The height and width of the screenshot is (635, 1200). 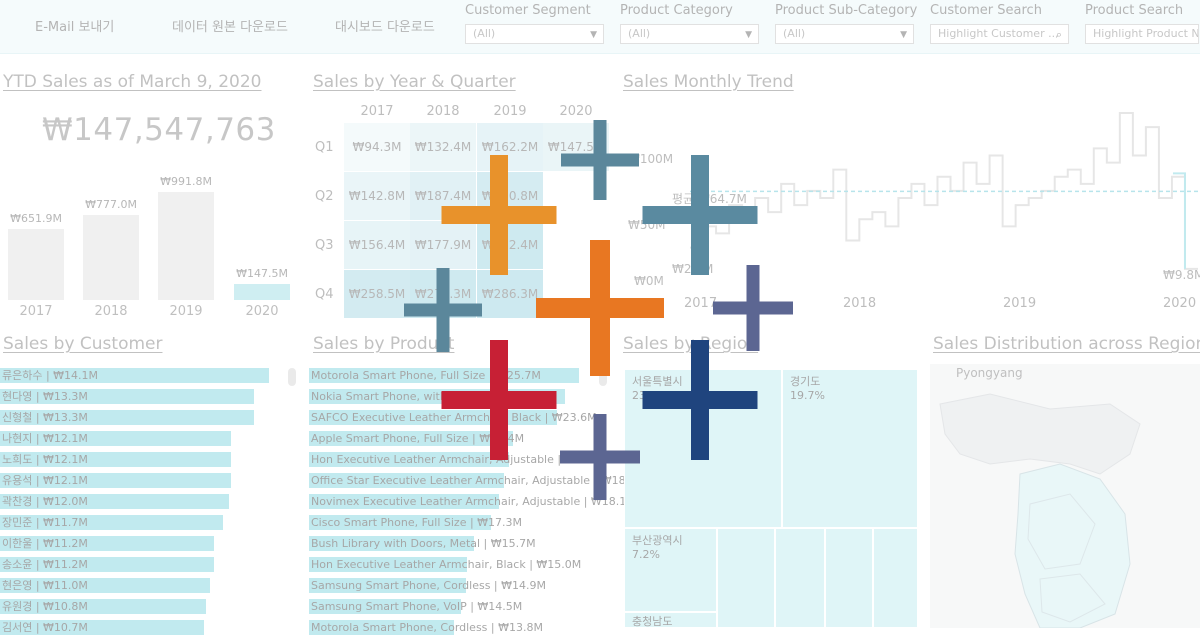 I want to click on list-item: Bush Library with Doors, Metal | ₩15.7M, so click(x=464, y=543).